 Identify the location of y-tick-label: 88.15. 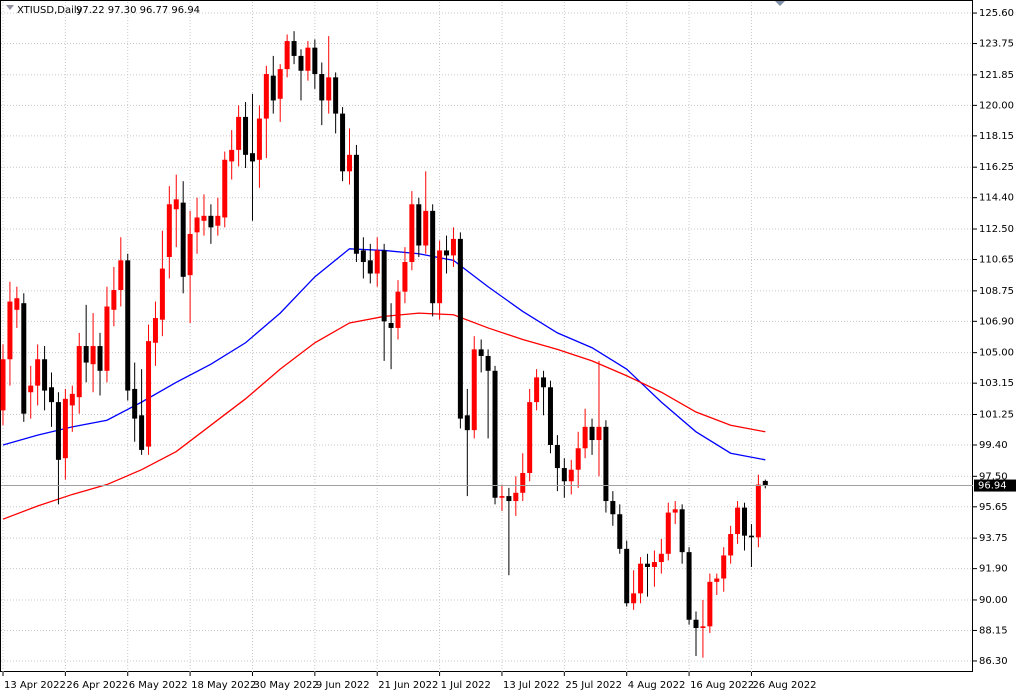
(993, 630).